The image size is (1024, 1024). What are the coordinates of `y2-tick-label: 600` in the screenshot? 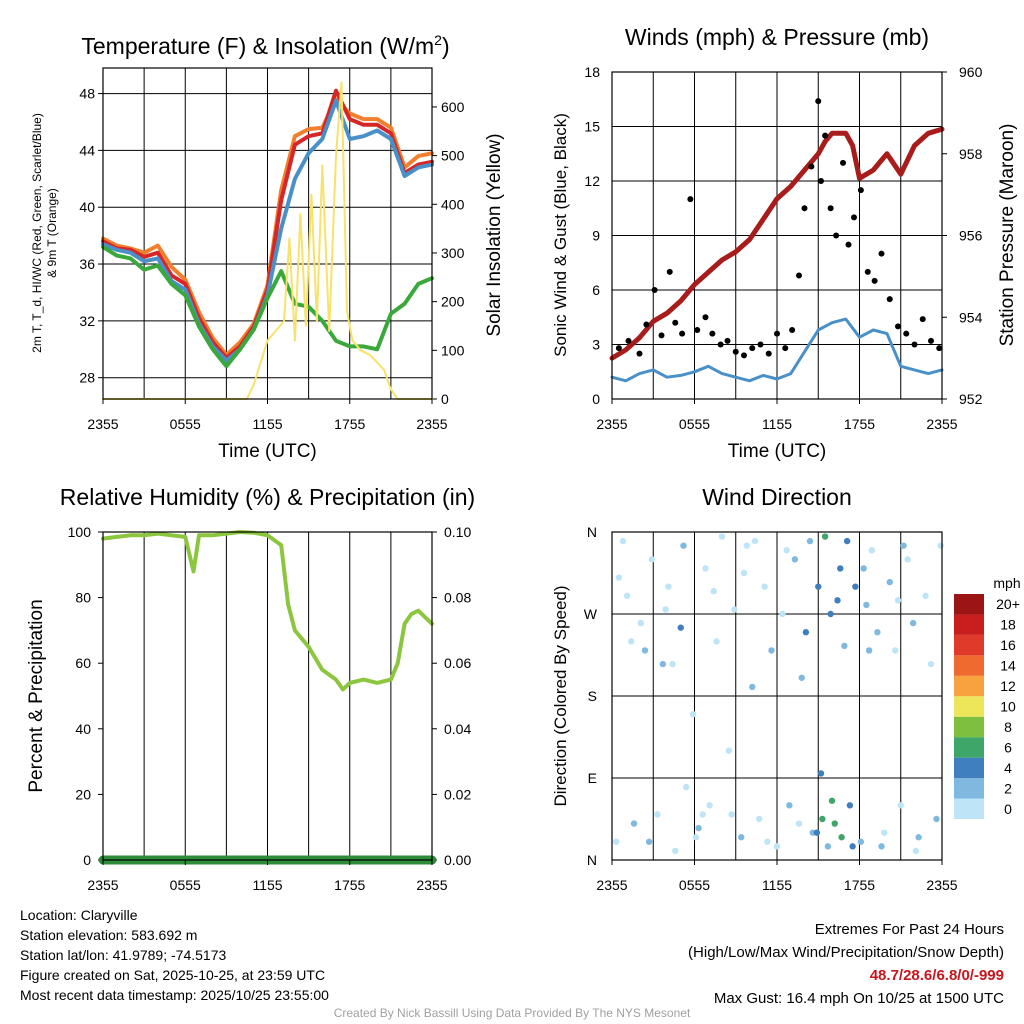 It's located at (453, 107).